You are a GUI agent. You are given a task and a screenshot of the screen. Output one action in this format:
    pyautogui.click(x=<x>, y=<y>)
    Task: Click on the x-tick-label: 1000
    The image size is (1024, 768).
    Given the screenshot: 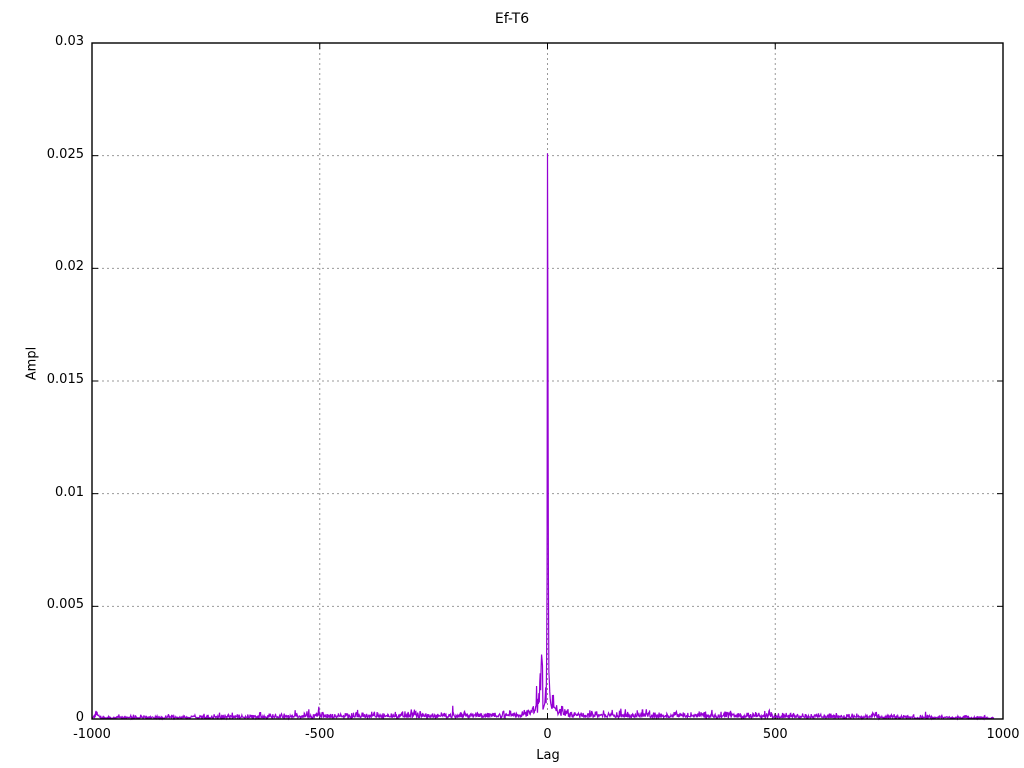 What is the action you would take?
    pyautogui.click(x=1003, y=734)
    